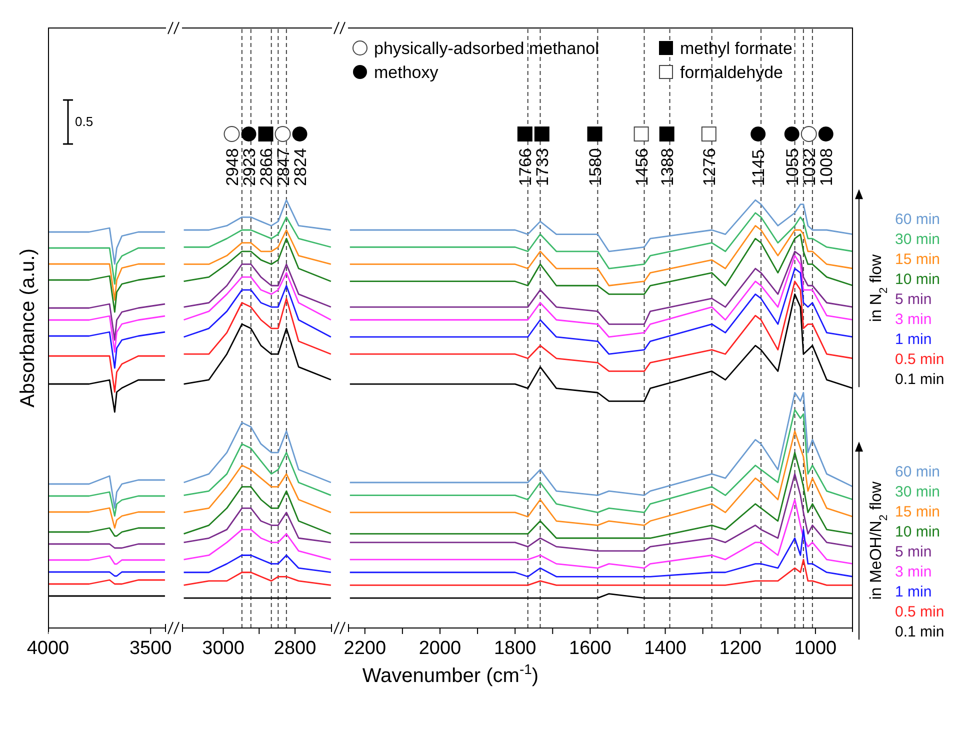 This screenshot has width=953, height=734. I want to click on ref-line-label: 1145, so click(758, 167).